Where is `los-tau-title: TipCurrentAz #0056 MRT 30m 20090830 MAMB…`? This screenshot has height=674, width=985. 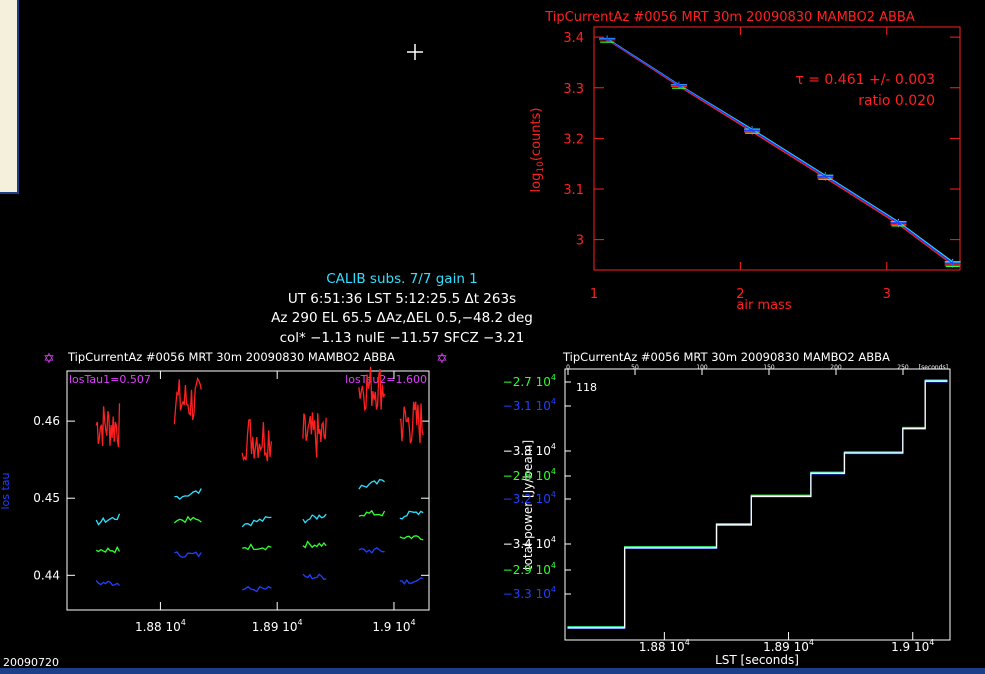 los-tau-title: TipCurrentAz #0056 MRT 30m 20090830 MAMB… is located at coordinates (231, 357).